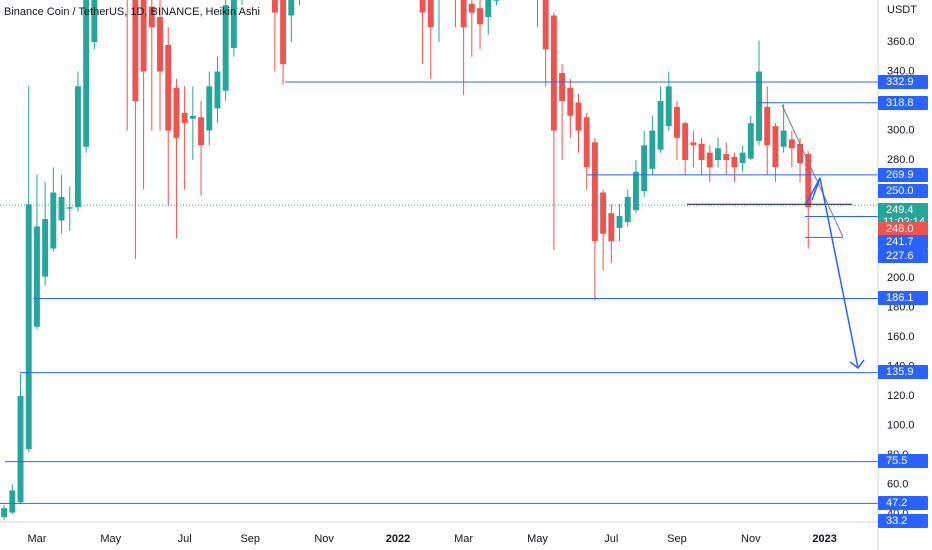 This screenshot has height=550, width=932. What do you see at coordinates (901, 396) in the screenshot?
I see `y-tick-label: 120.0` at bounding box center [901, 396].